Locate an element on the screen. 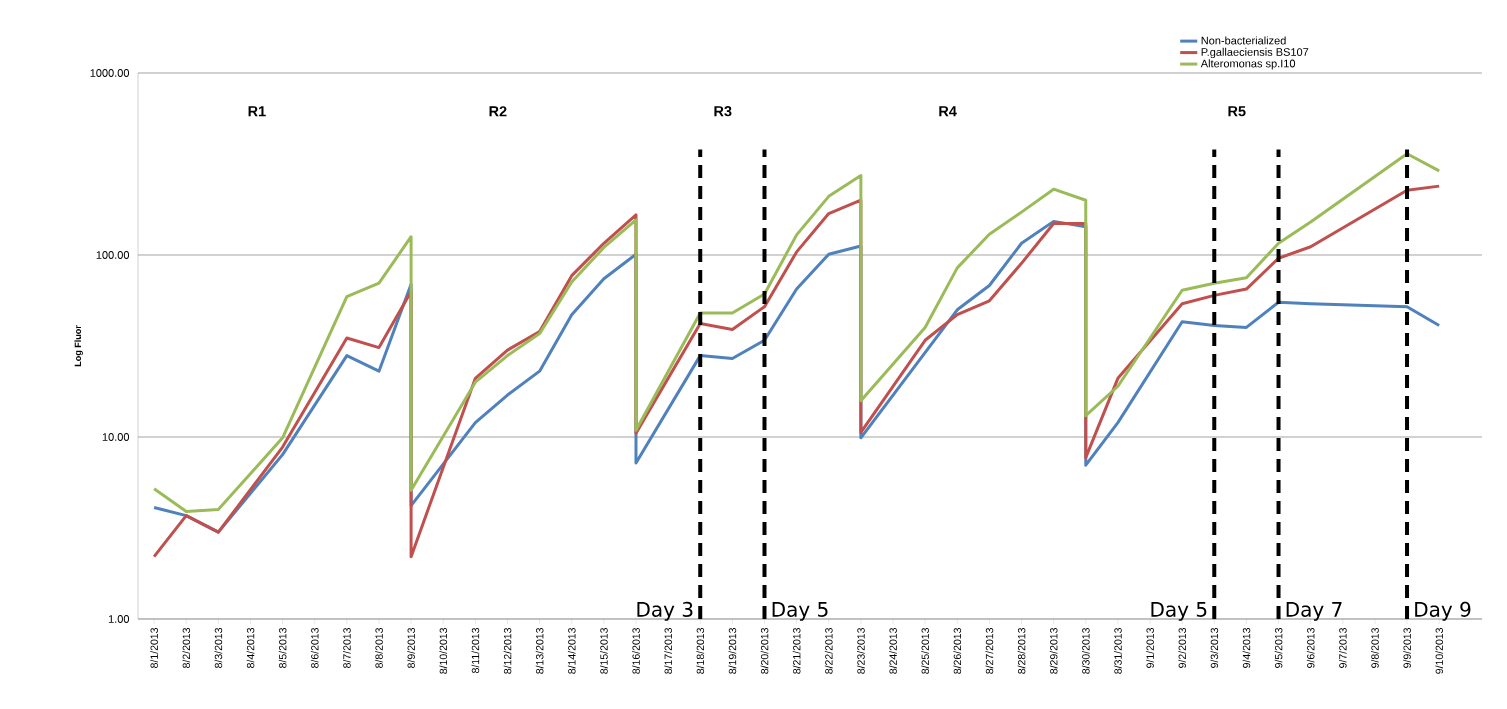 The height and width of the screenshot is (709, 1507). x-tick-label: 8/11/2013 is located at coordinates (475, 650).